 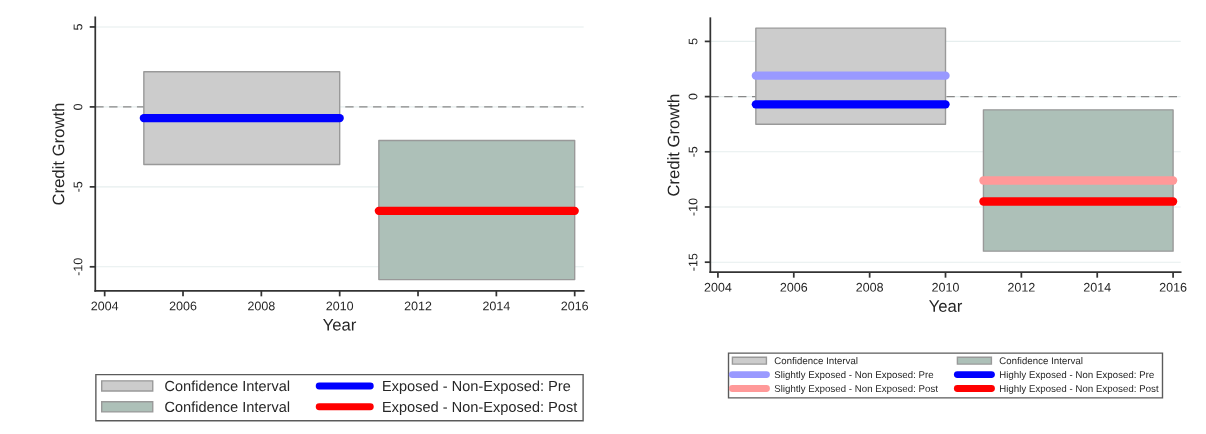 I want to click on legend-label: Highly Exposed - Non Exposed: Post, so click(x=1079, y=389).